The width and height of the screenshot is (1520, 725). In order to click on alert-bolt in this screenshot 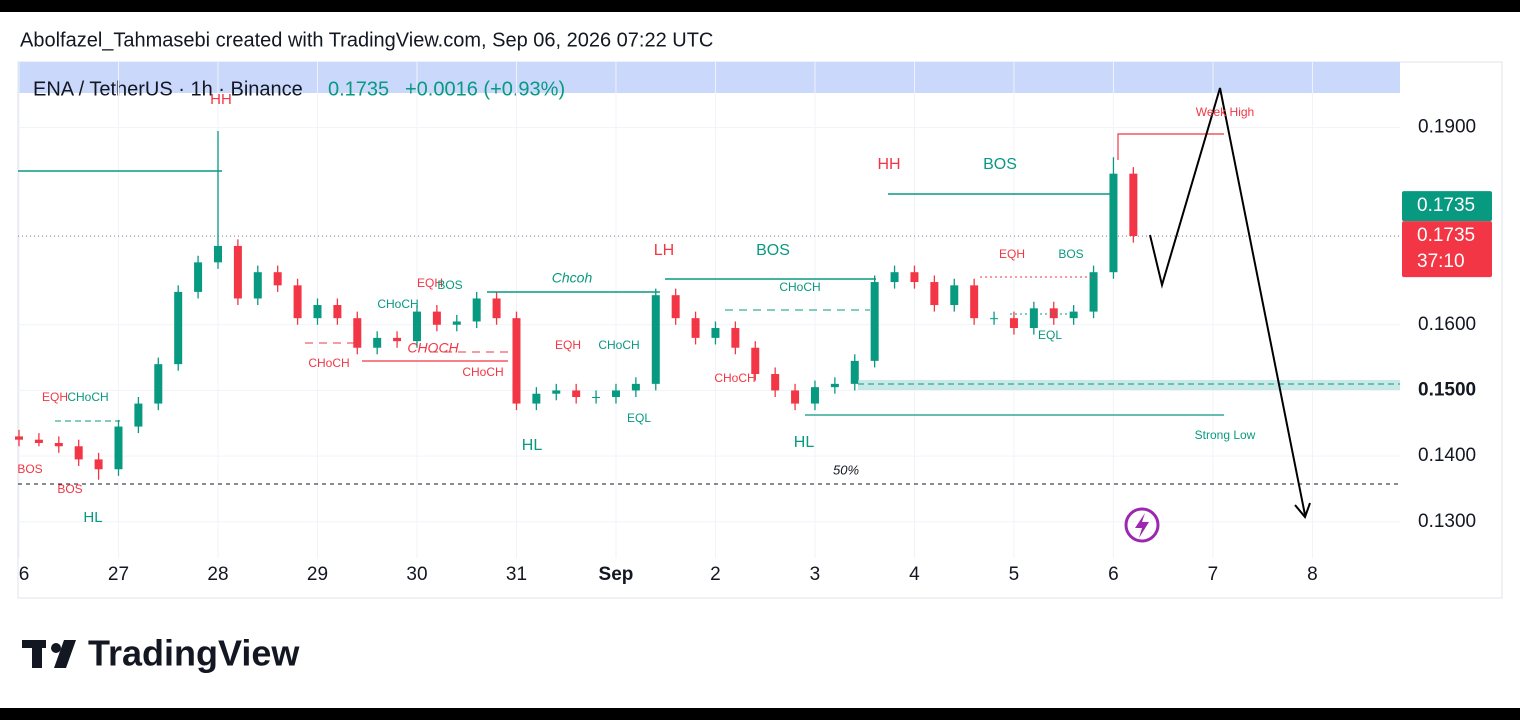, I will do `click(1142, 525)`.